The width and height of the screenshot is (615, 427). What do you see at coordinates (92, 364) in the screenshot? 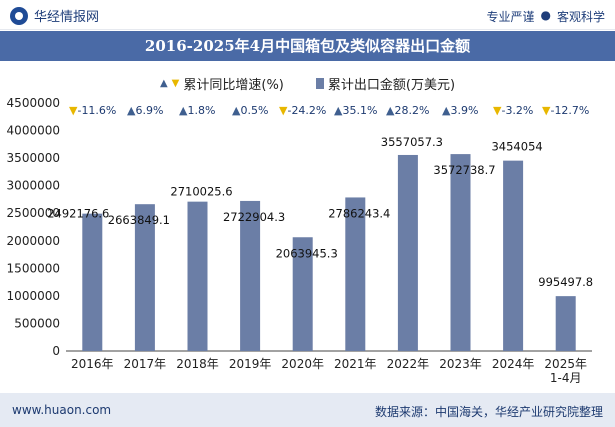
I see `x-tick-label: 2016年` at bounding box center [92, 364].